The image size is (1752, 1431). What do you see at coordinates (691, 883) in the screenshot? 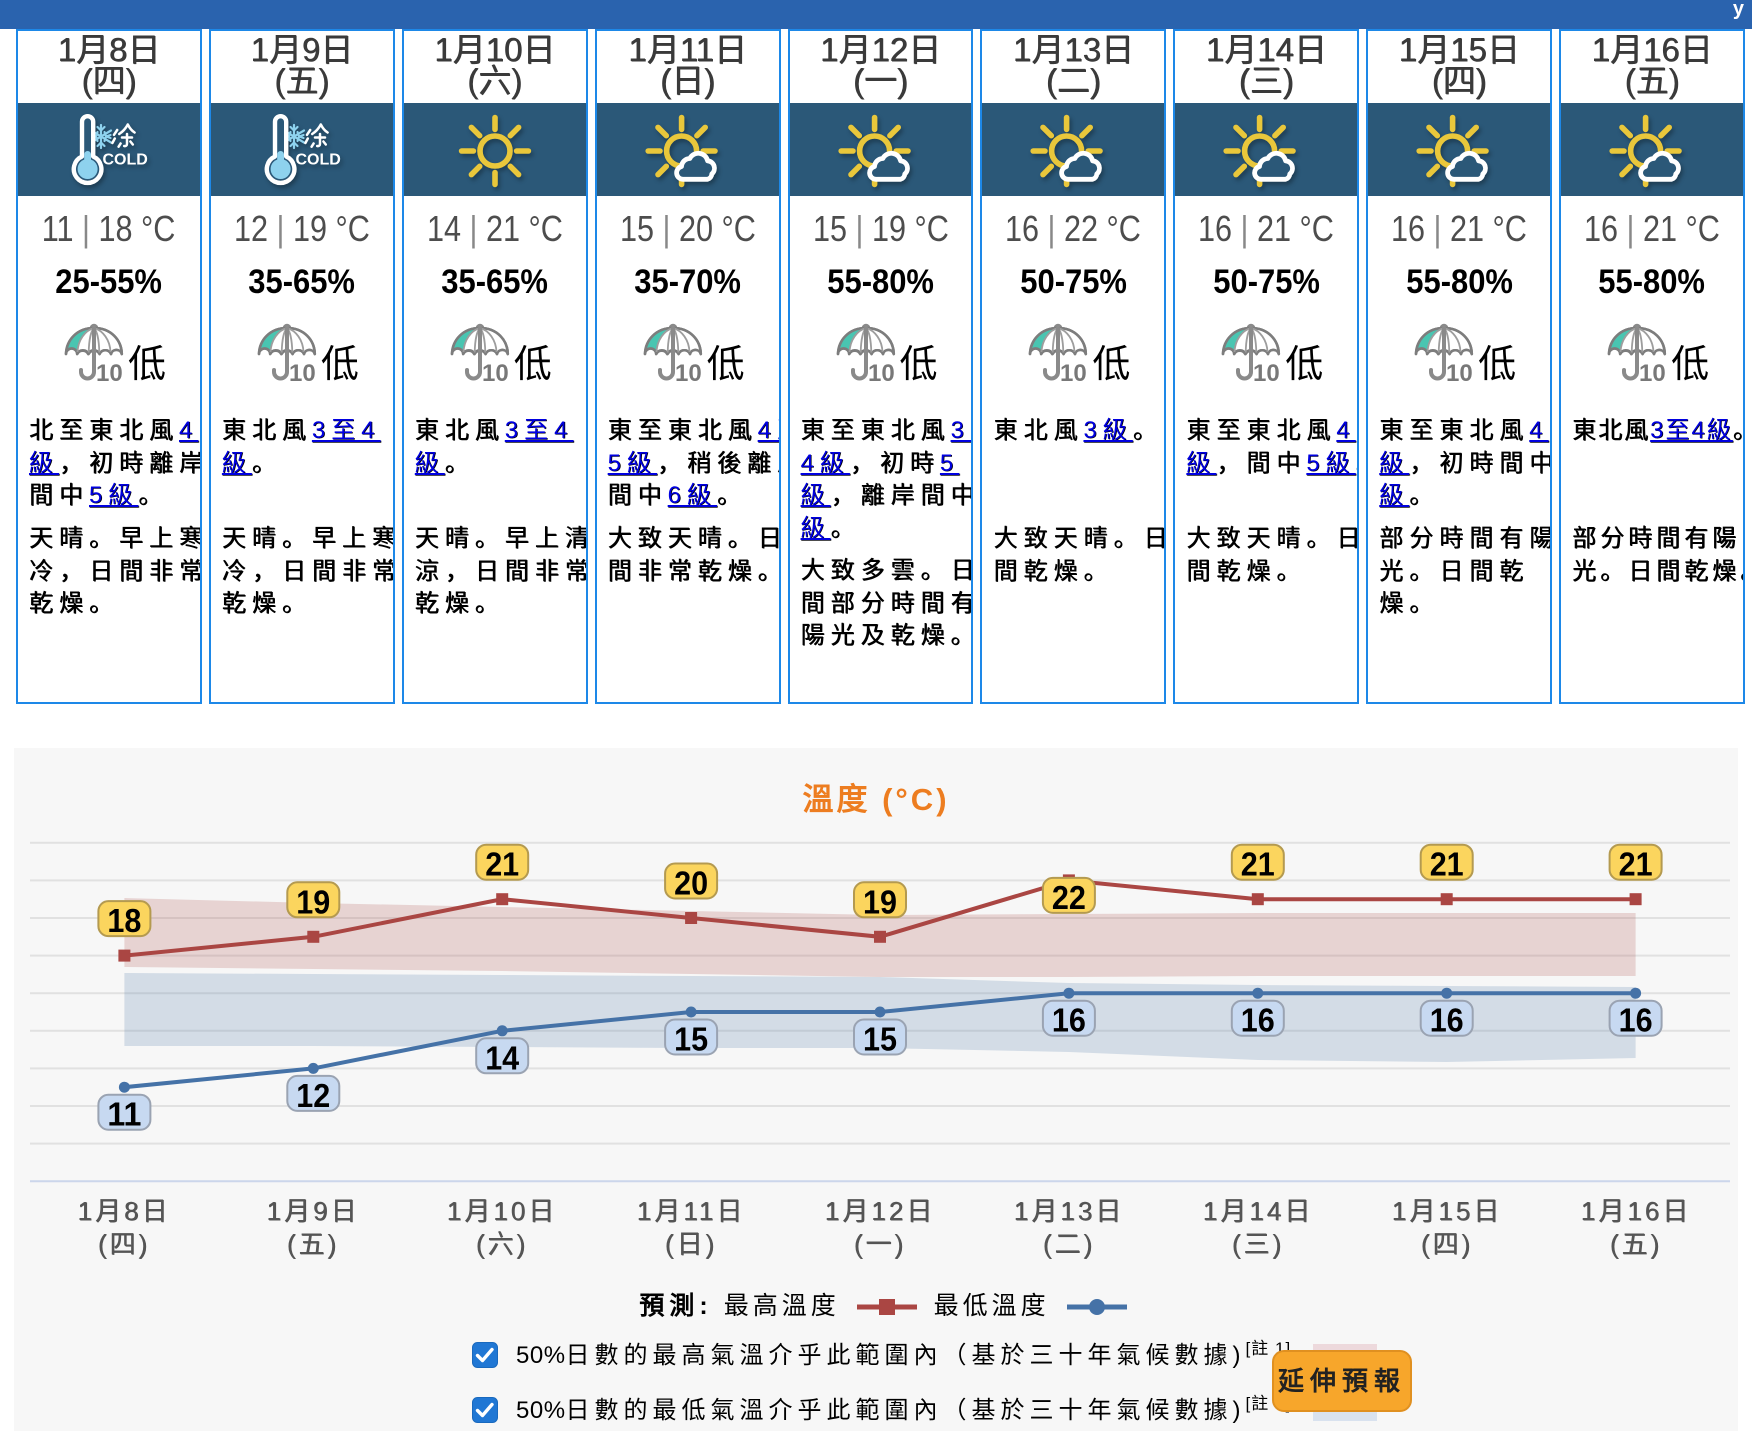
I see `svg-text: 20` at bounding box center [691, 883].